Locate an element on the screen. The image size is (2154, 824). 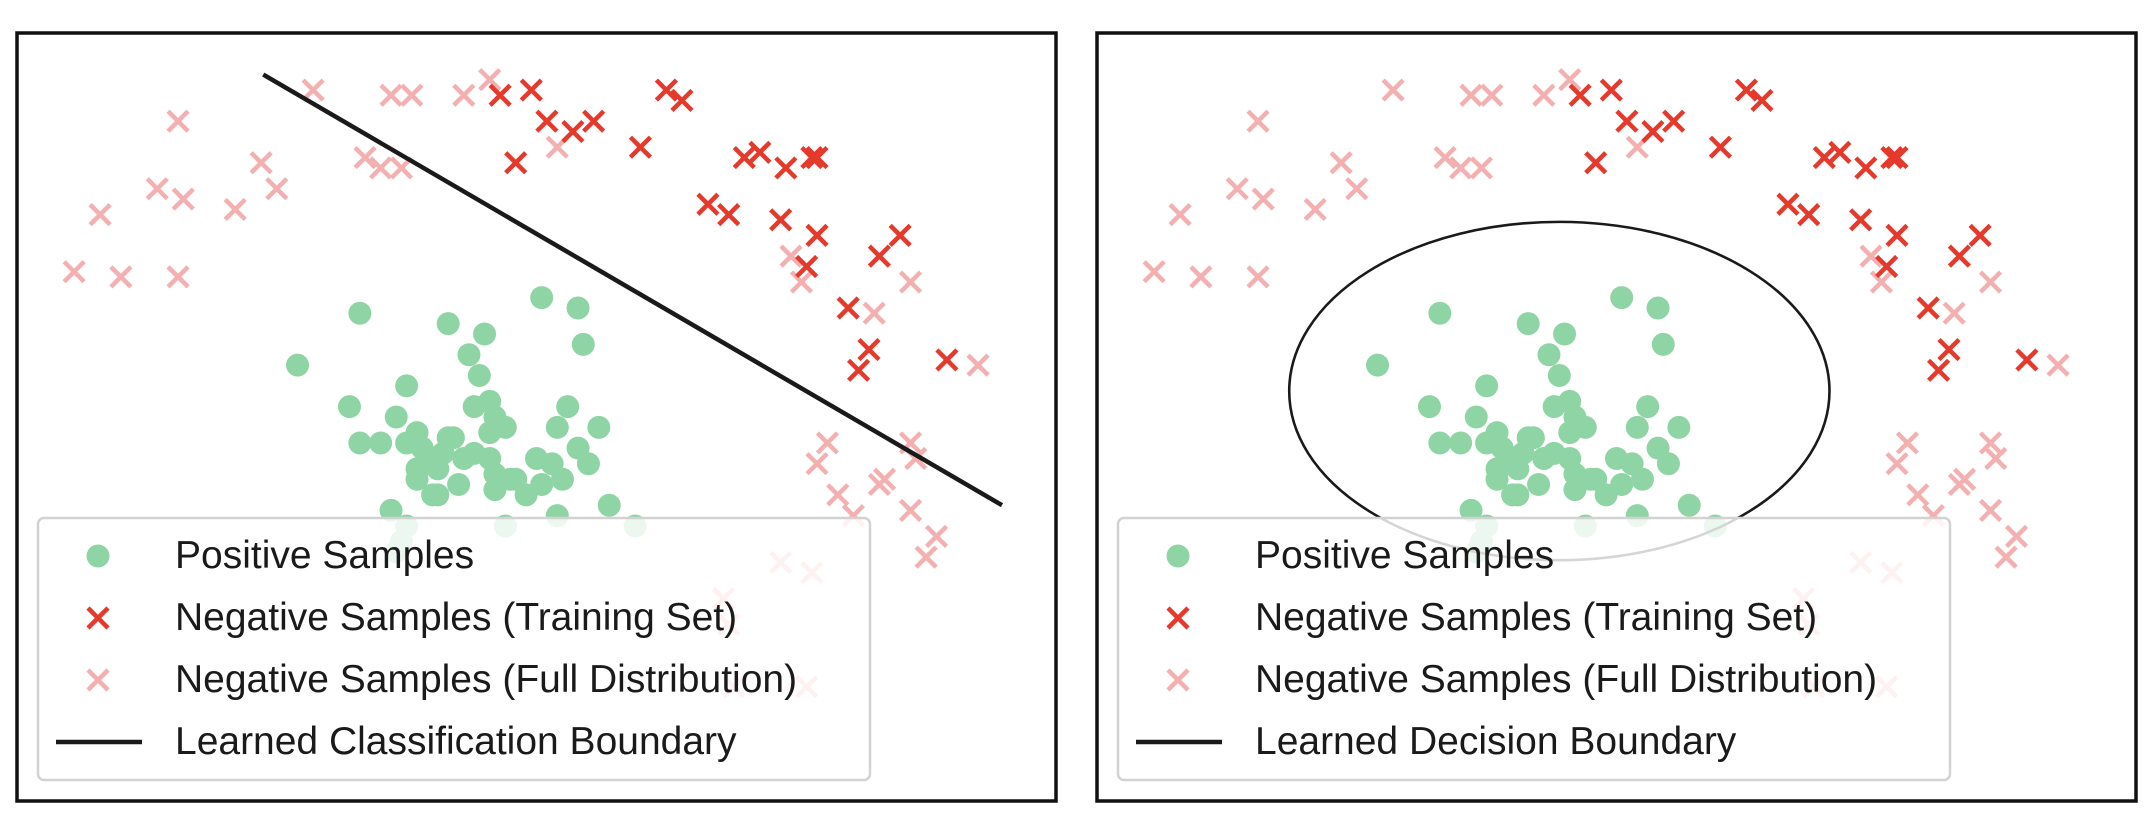
legend-box is located at coordinates (454, 649).